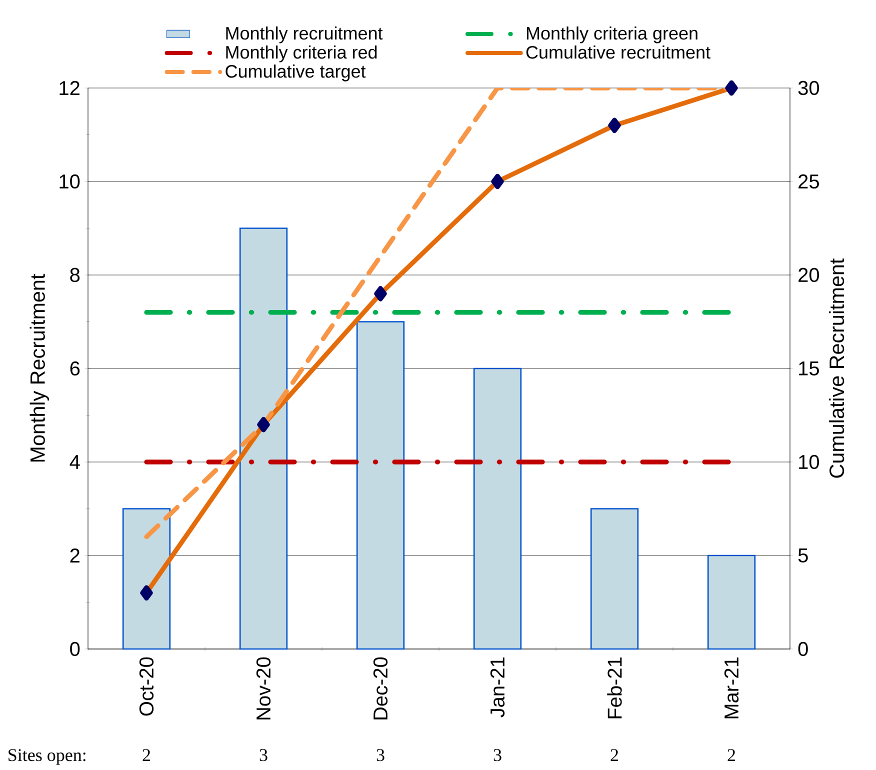 The width and height of the screenshot is (876, 770). Describe the element at coordinates (809, 462) in the screenshot. I see `y2-tick-label: 10` at that location.